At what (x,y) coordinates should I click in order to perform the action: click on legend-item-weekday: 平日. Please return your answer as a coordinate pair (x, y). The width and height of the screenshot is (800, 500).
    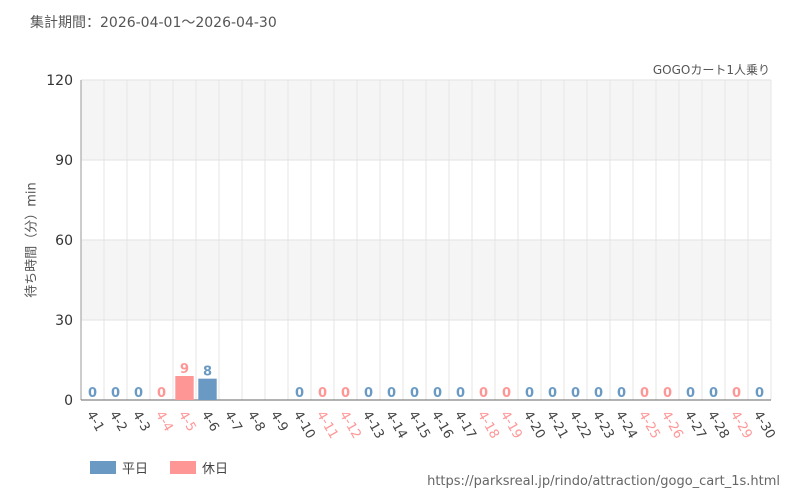
    Looking at the image, I should click on (119, 467).